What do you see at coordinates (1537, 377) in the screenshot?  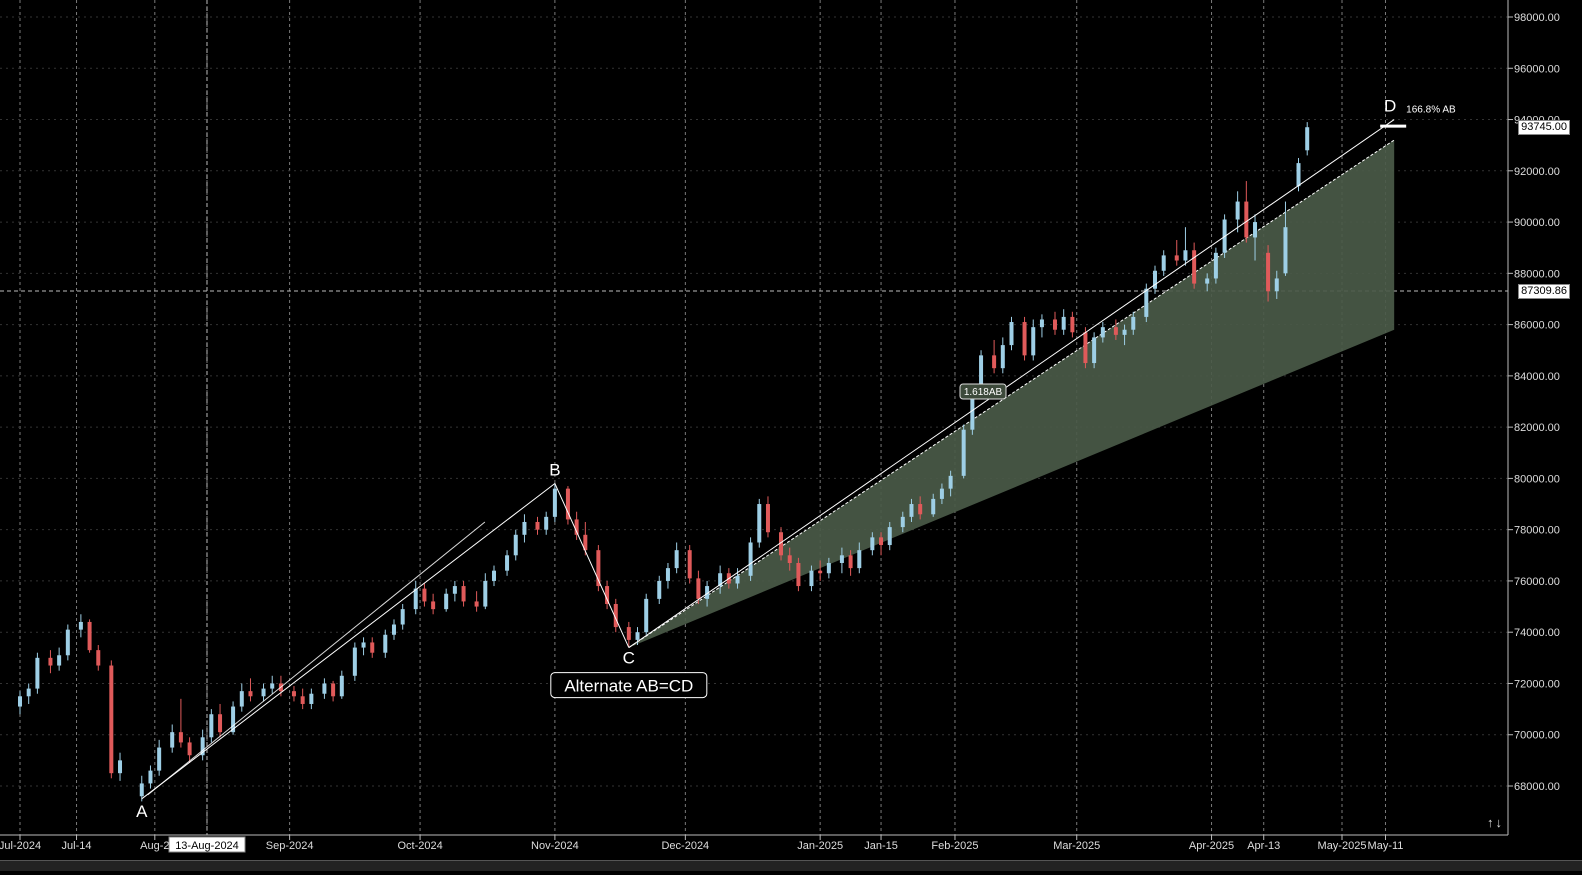 I see `price-tick-label: 84000.00` at bounding box center [1537, 377].